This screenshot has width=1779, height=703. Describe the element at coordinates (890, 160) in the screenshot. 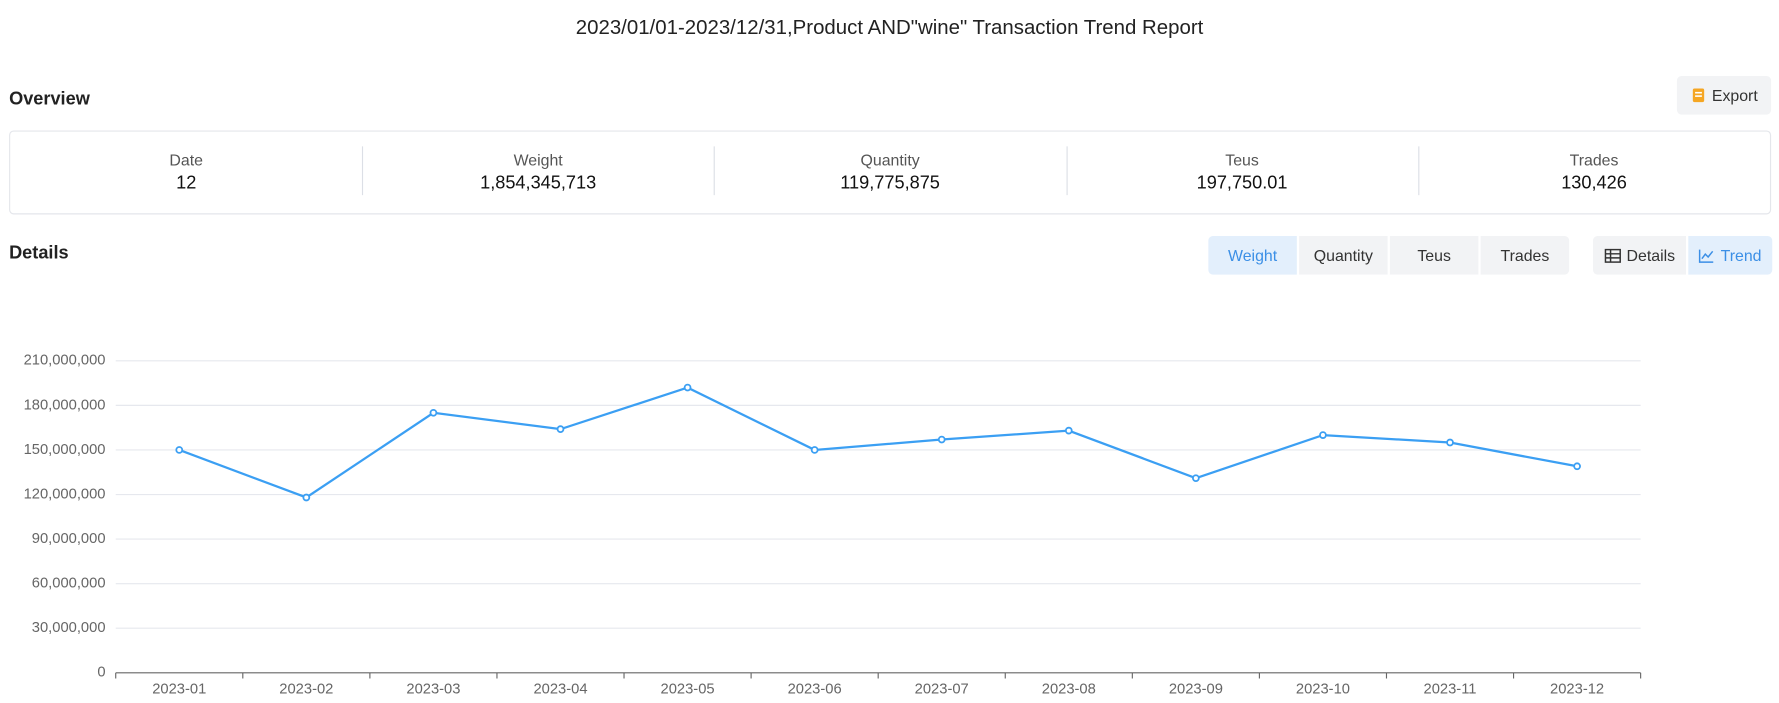

I see `stat-label: Quantity` at that location.